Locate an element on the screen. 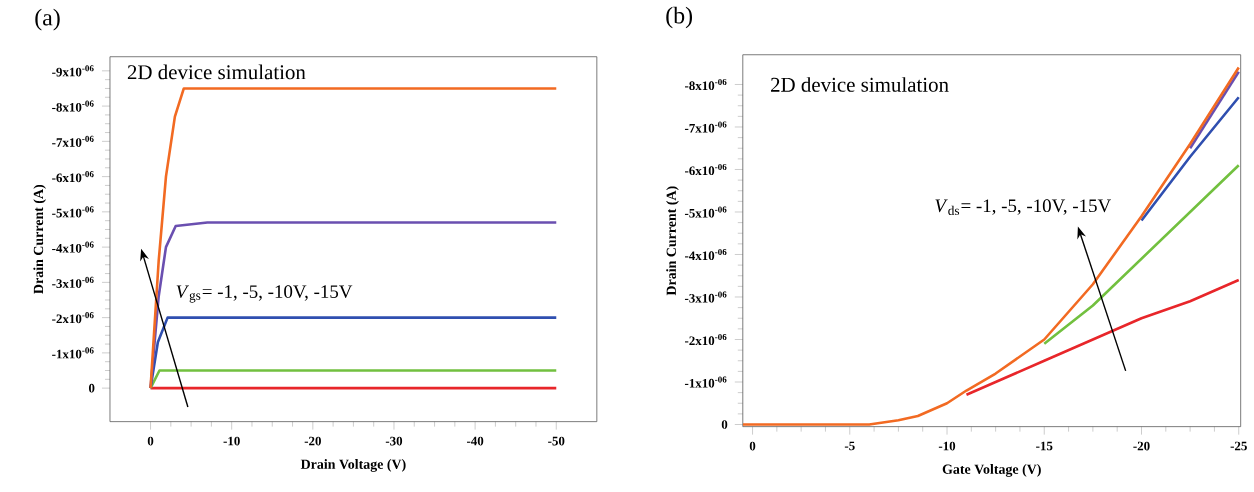  chart-title: (a) is located at coordinates (47, 19).